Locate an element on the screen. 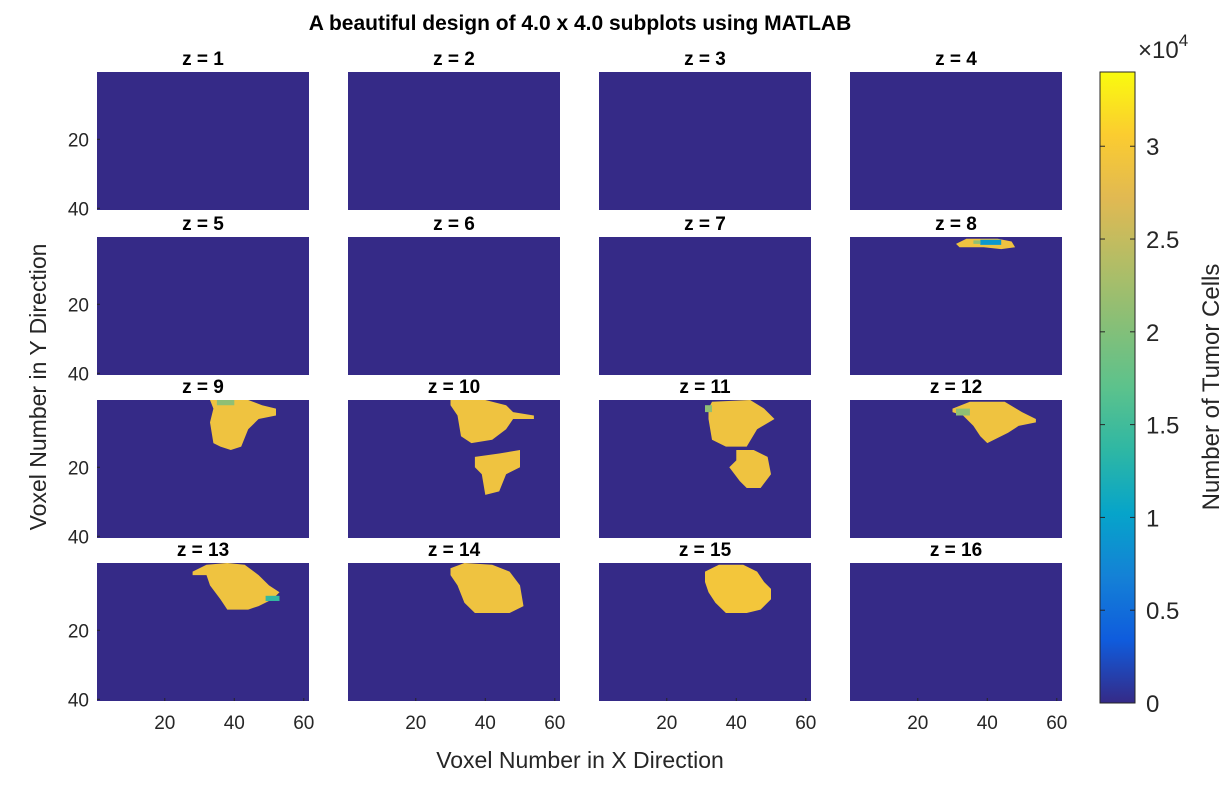 This screenshot has height=798, width=1222. subplot-8: z = 8 is located at coordinates (956, 294).